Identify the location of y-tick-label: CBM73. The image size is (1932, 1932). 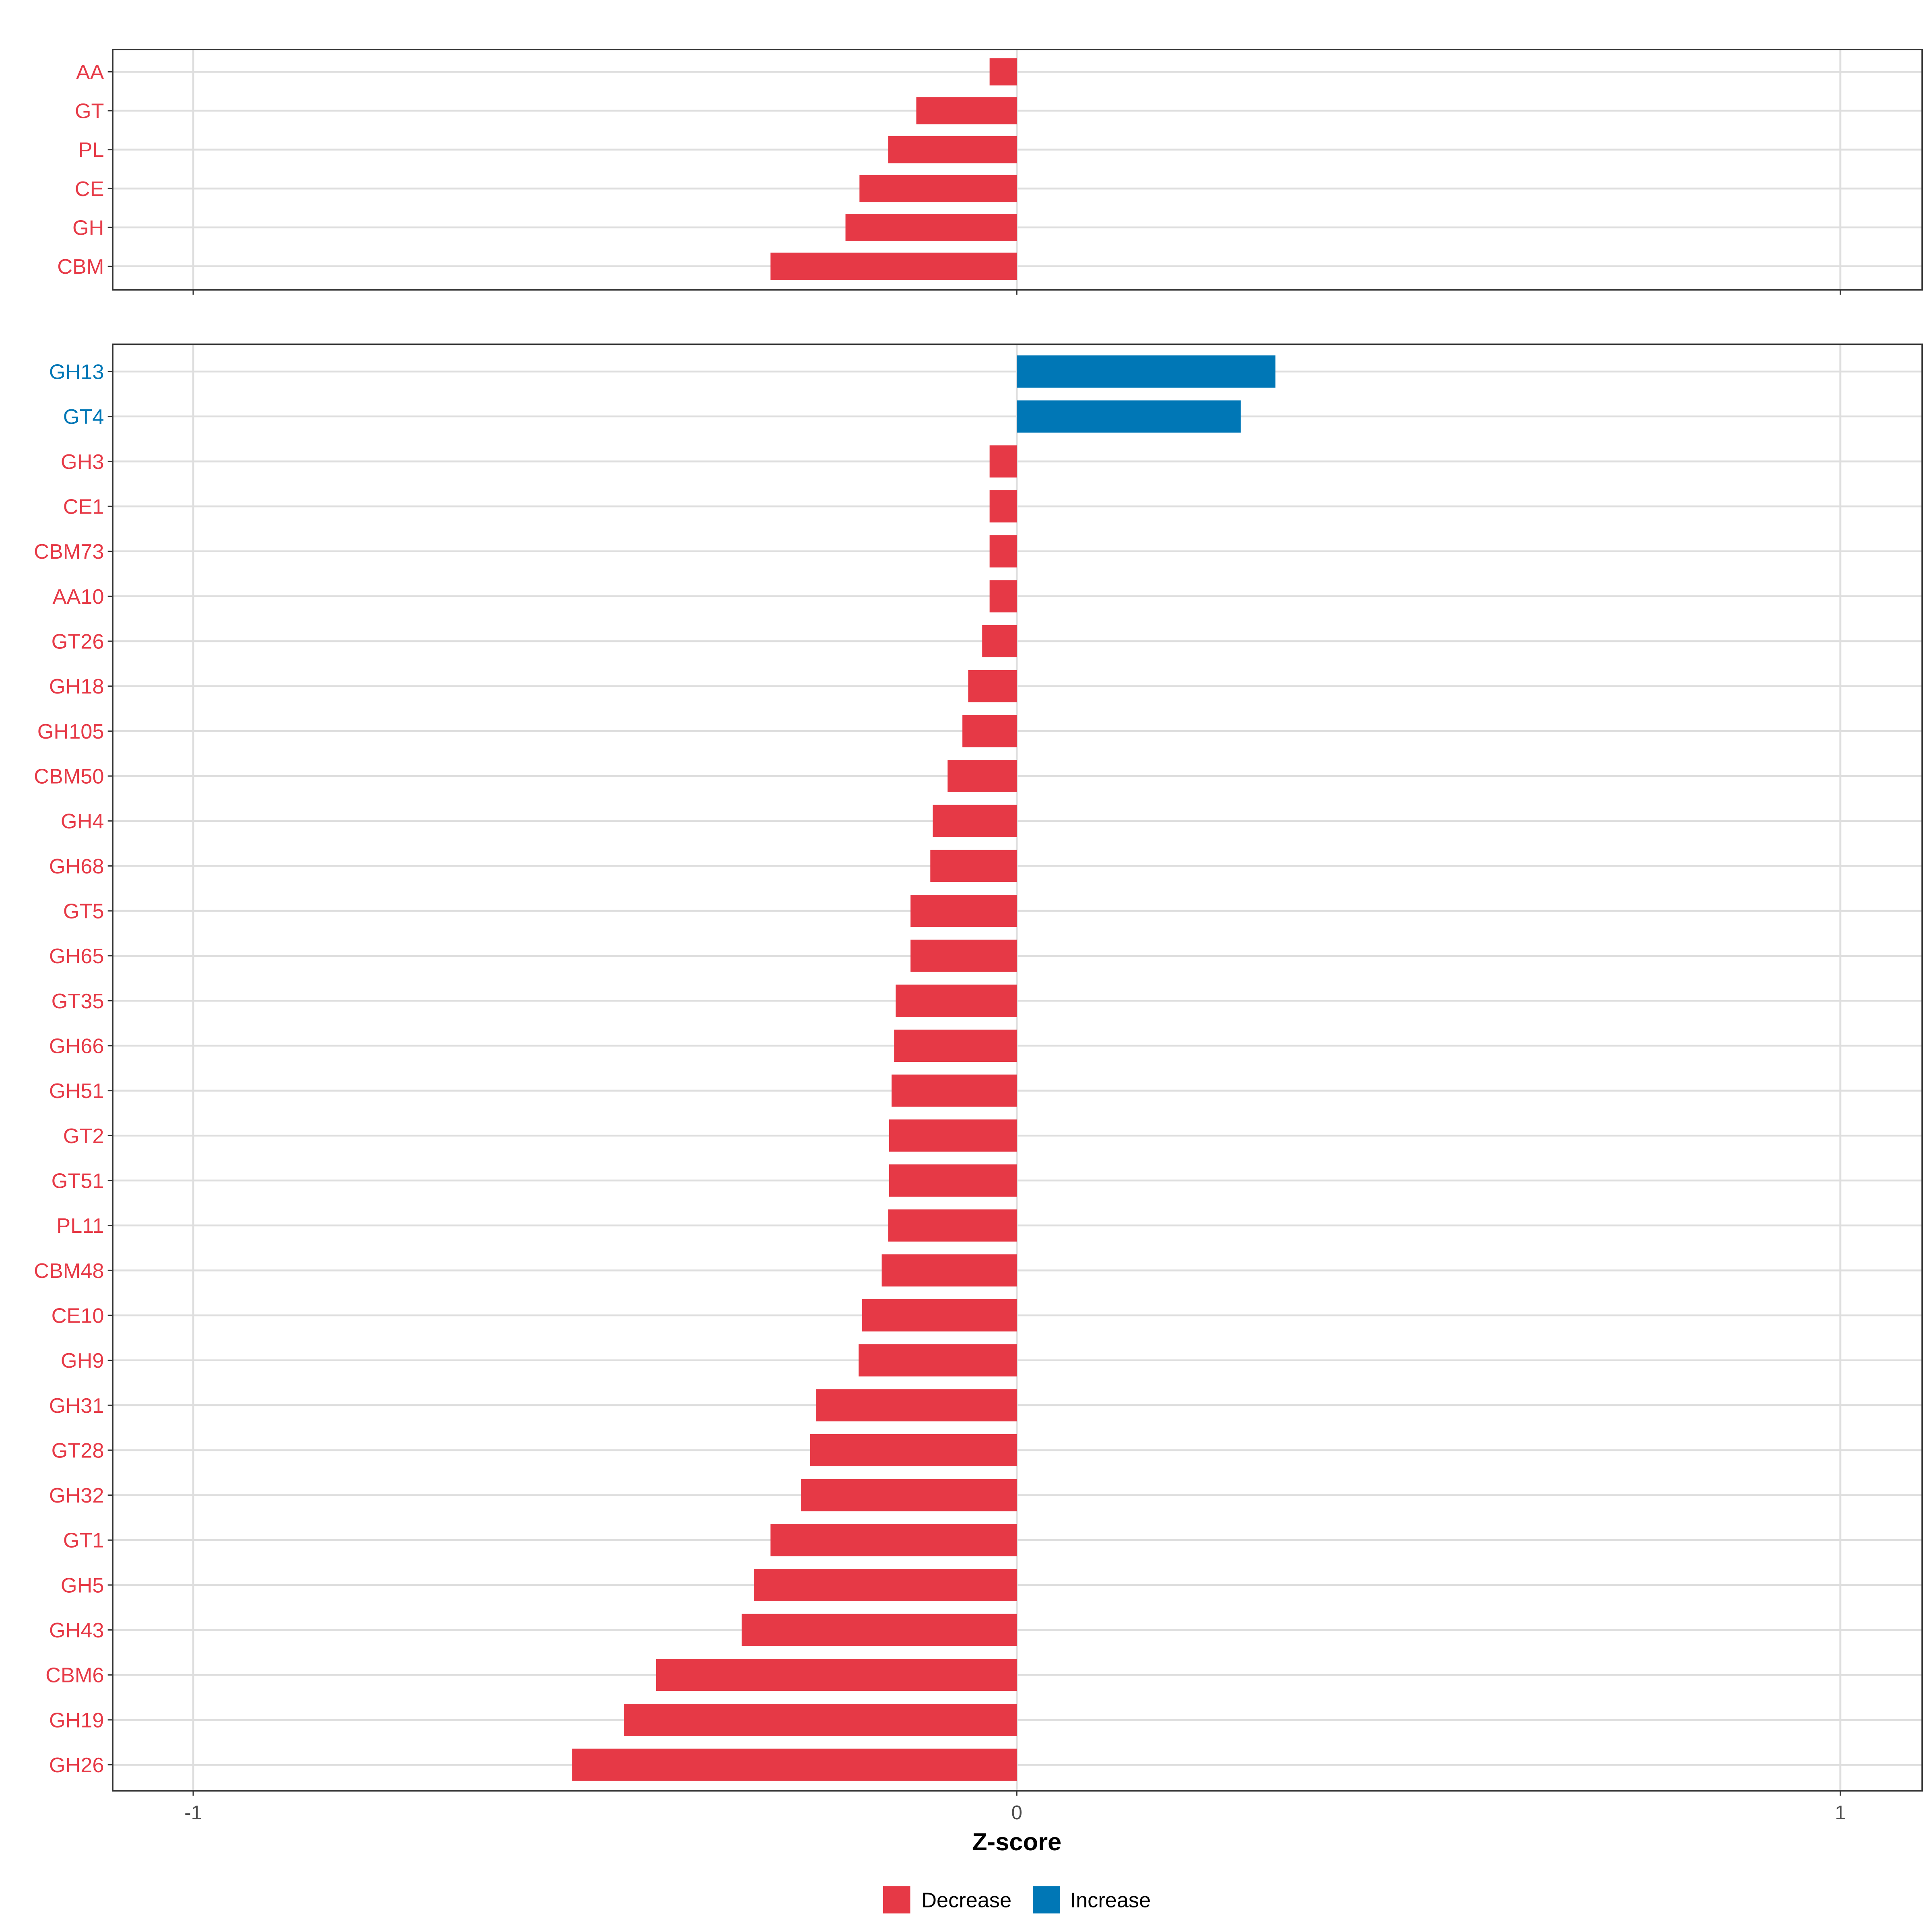
(69, 552).